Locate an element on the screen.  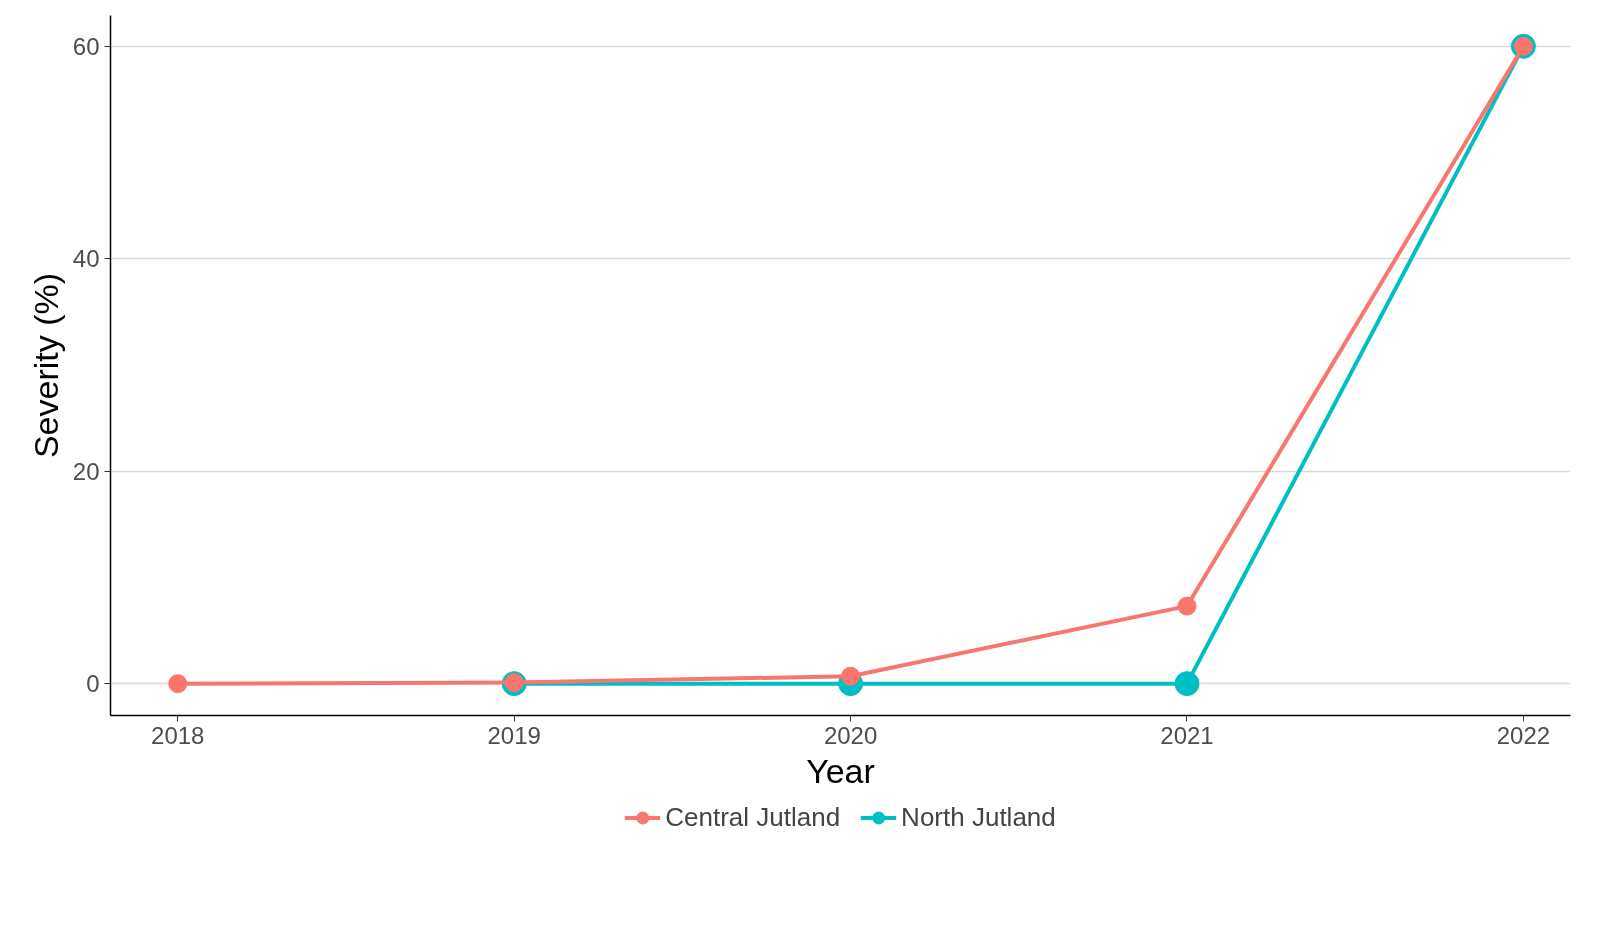
y-tick-label: 60 is located at coordinates (86, 46).